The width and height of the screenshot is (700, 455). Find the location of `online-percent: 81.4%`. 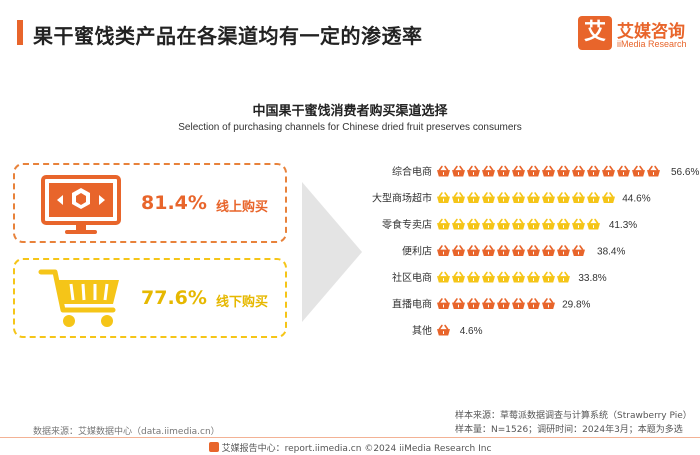

online-percent: 81.4% is located at coordinates (174, 203).